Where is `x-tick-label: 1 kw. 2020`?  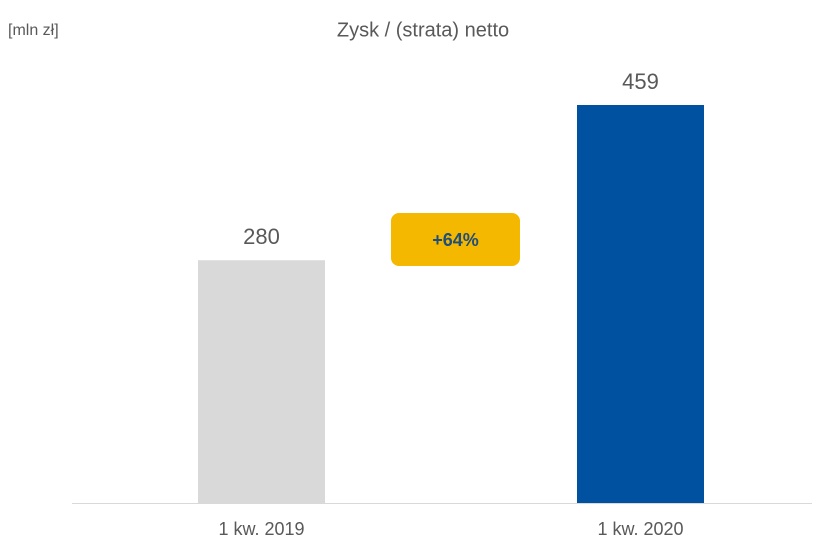
x-tick-label: 1 kw. 2020 is located at coordinates (640, 529).